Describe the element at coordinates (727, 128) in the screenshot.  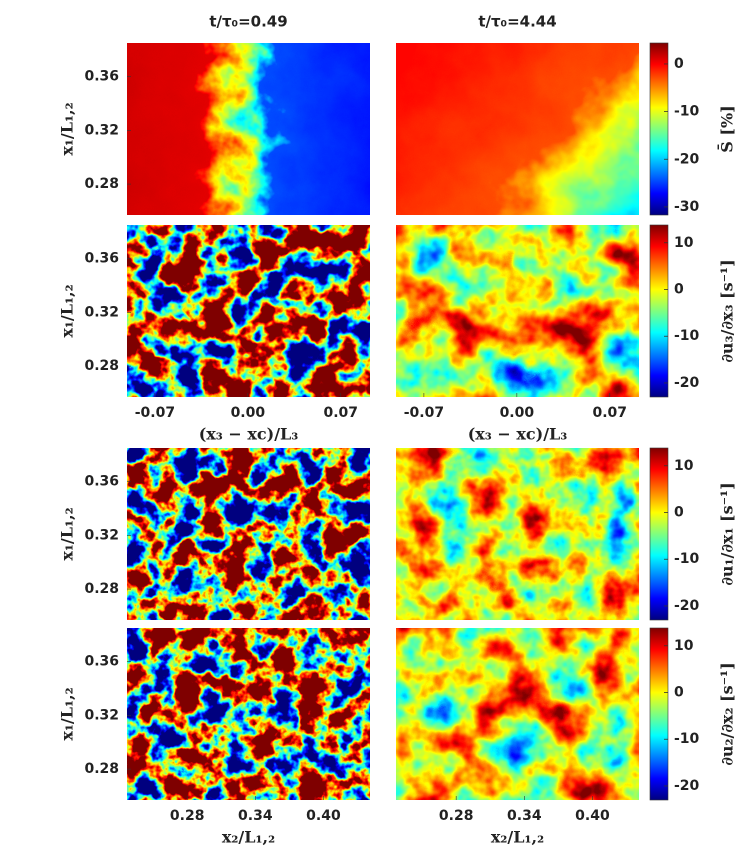
I see `colorbar-label: S̄ [%]` at that location.